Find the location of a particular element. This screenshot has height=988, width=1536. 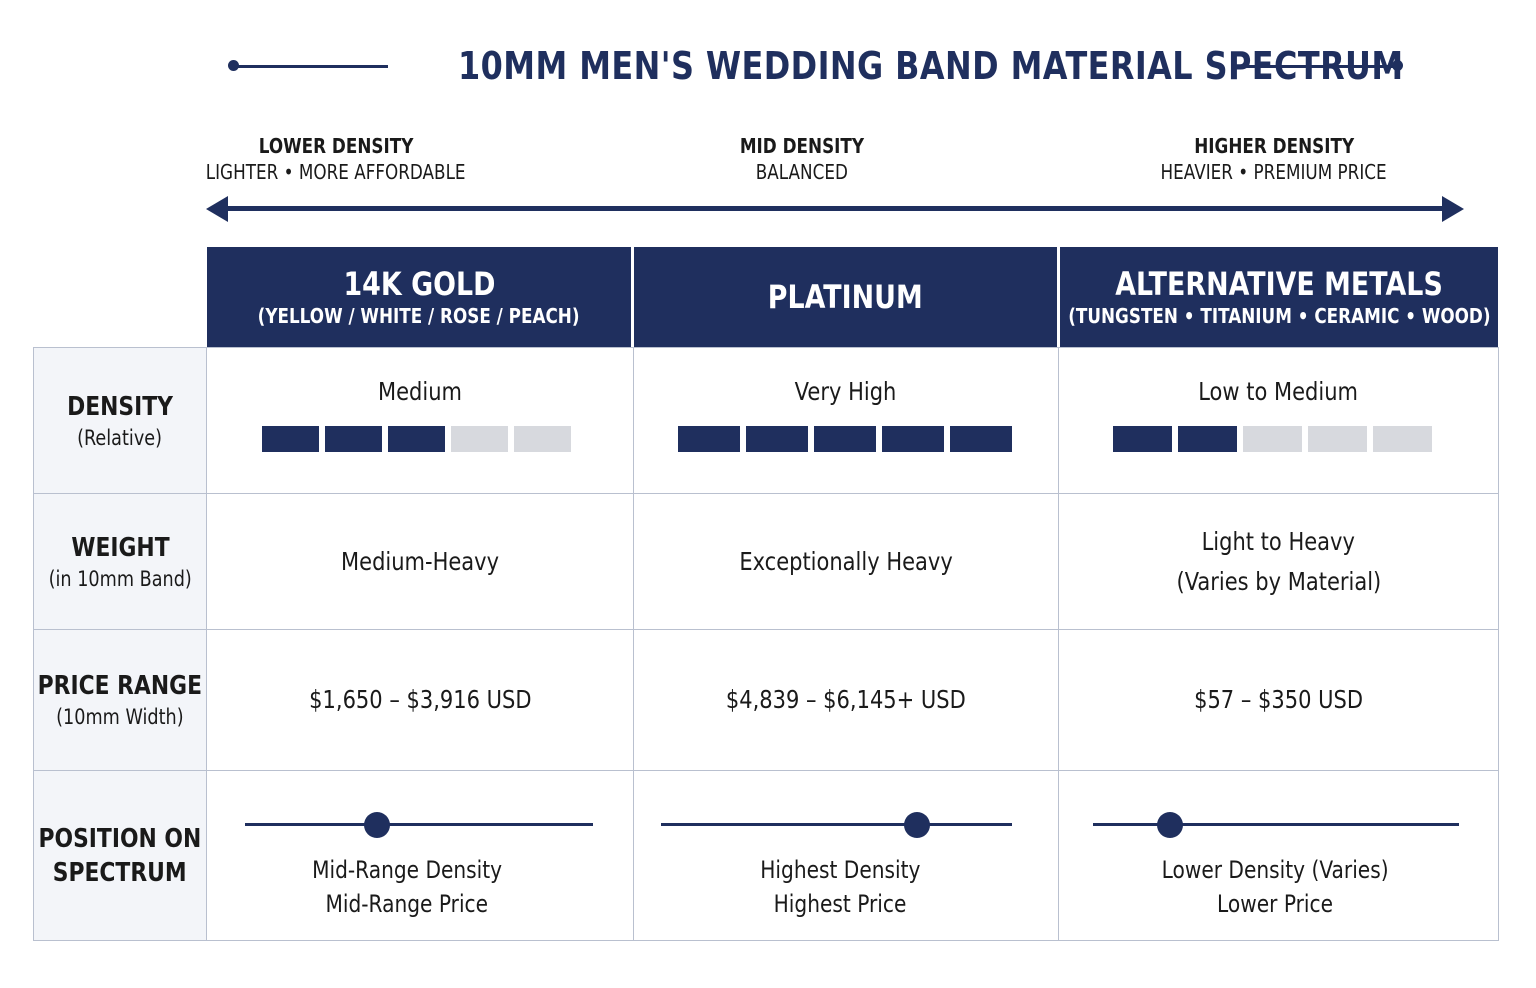

density-low-head: LOWER DENSITY is located at coordinates (336, 146).